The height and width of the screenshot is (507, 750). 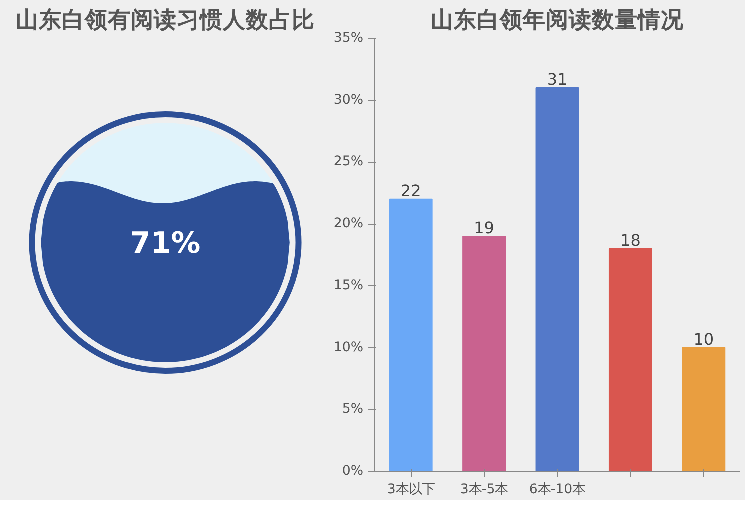 I want to click on y-tick-label: 5%, so click(x=353, y=410).